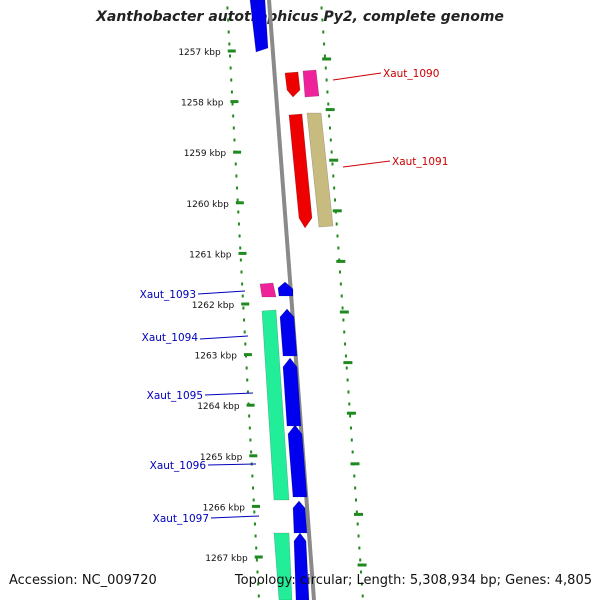 The height and width of the screenshot is (600, 600). Describe the element at coordinates (178, 466) in the screenshot. I see `gene-label: Xaut_1096` at that location.